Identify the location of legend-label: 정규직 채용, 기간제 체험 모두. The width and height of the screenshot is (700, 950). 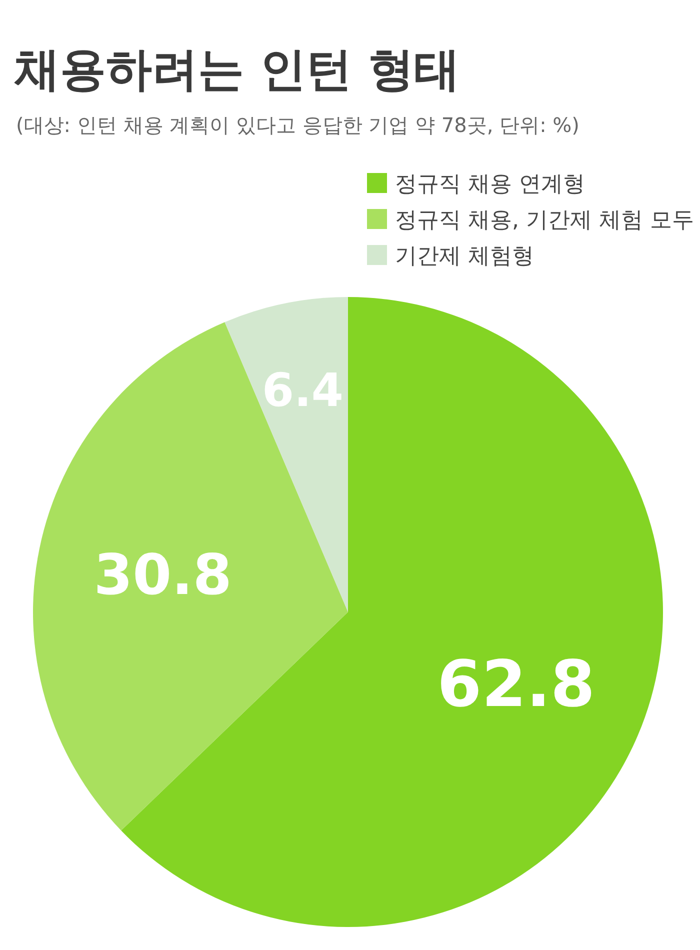
(544, 220).